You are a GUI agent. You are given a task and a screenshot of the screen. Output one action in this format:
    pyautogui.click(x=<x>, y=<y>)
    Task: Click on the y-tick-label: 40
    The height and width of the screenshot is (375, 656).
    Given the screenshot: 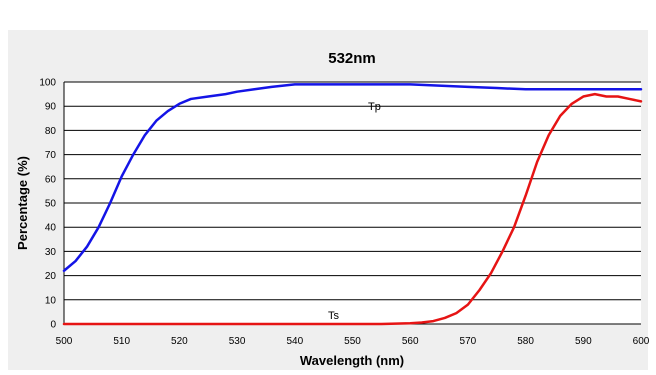 What is the action you would take?
    pyautogui.click(x=51, y=228)
    